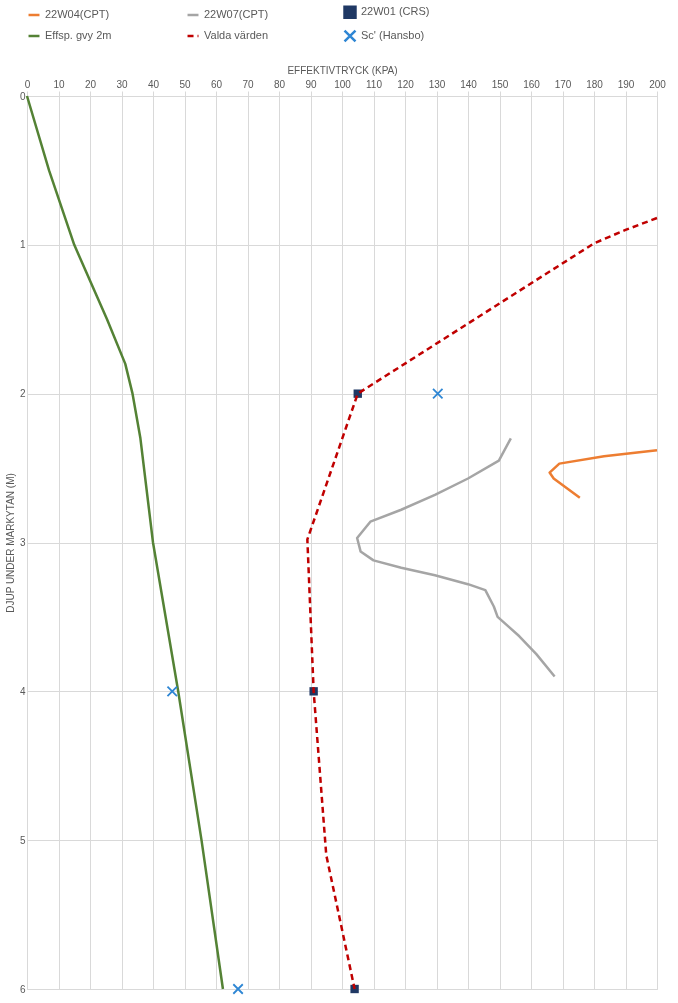 Image resolution: width=678 pixels, height=1003 pixels. I want to click on x-tick-label: 130, so click(437, 84).